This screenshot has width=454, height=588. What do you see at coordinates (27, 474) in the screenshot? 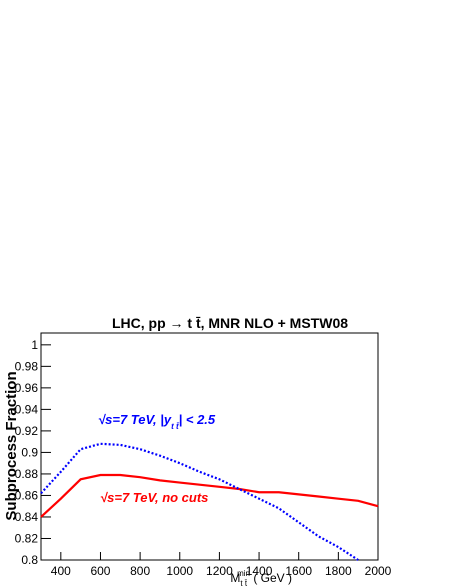
I see `y-tick-label: 0.88` at bounding box center [27, 474].